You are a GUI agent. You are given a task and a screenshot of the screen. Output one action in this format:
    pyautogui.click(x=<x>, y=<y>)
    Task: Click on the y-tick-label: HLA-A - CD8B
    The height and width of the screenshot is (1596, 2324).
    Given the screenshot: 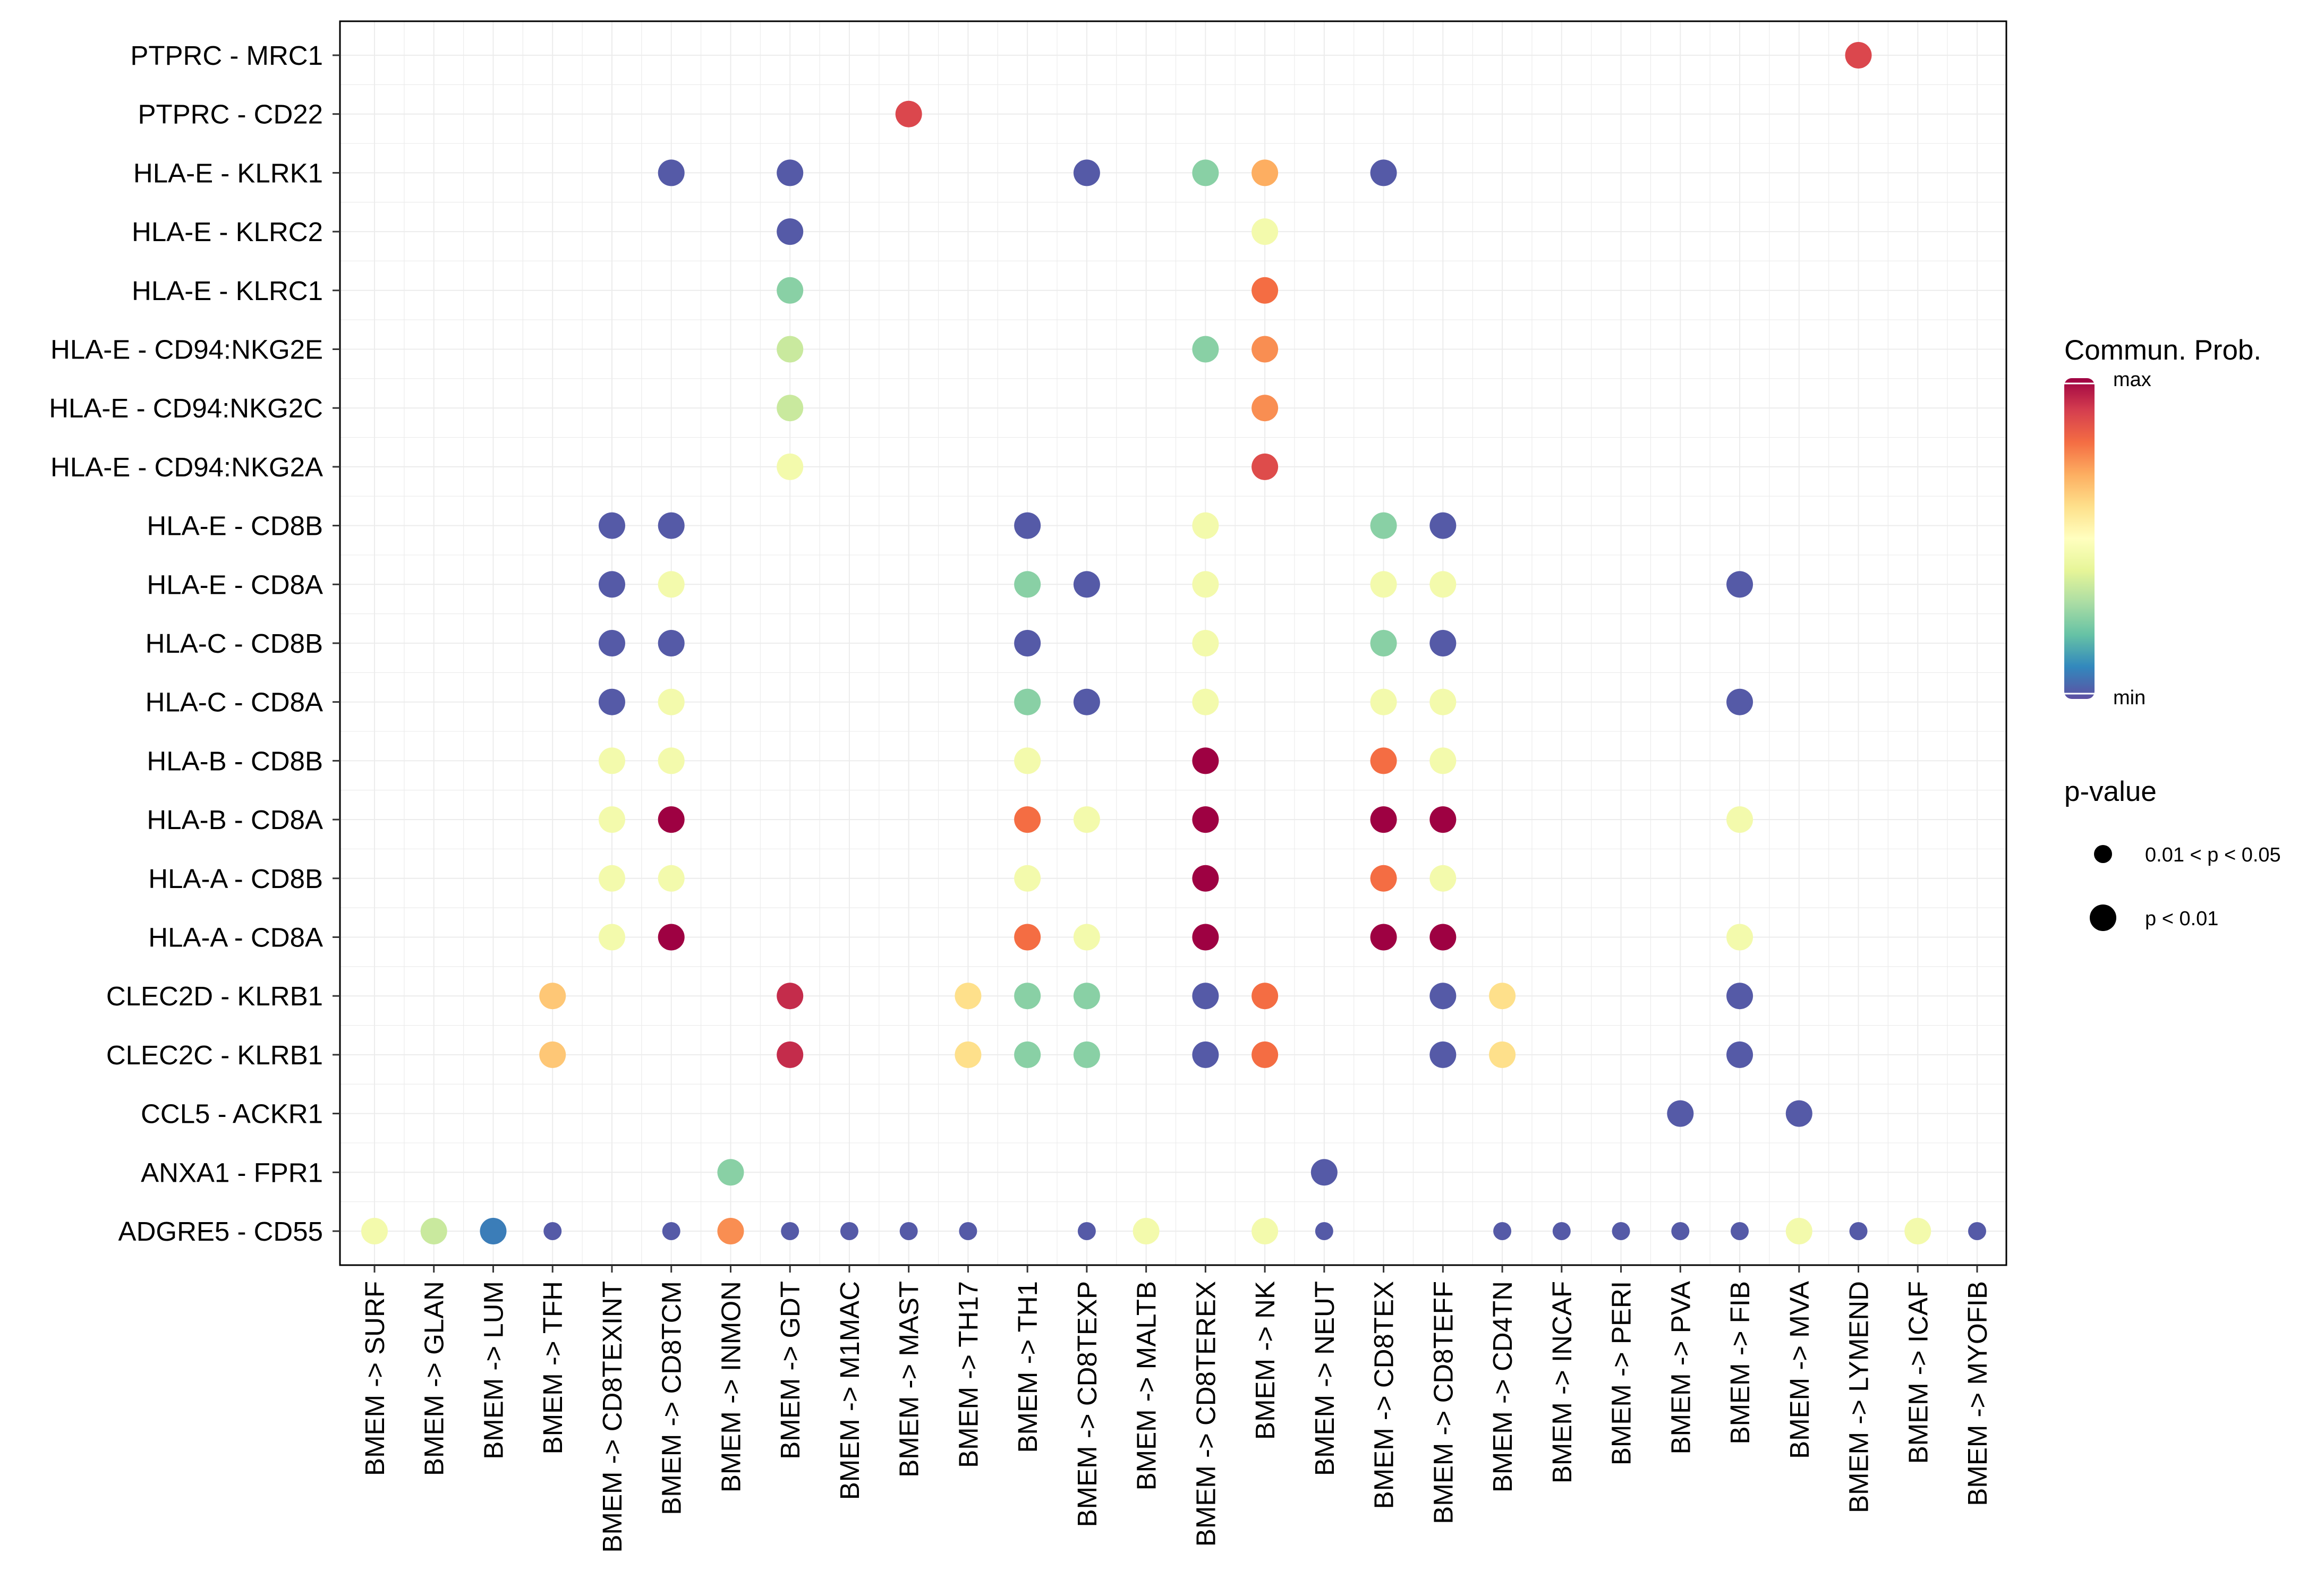 What is the action you would take?
    pyautogui.click(x=236, y=879)
    